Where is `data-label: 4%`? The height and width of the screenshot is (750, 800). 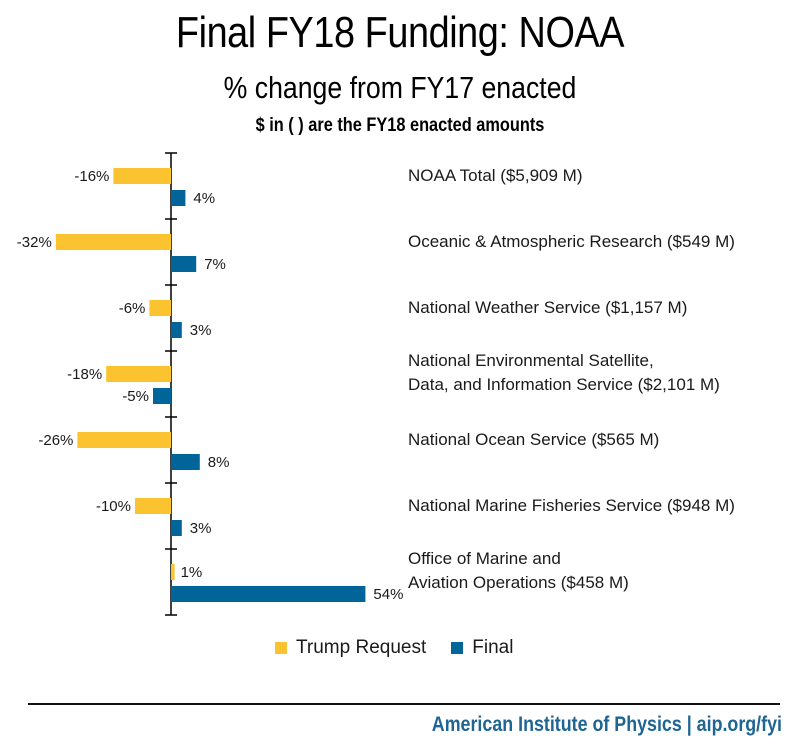
data-label: 4% is located at coordinates (204, 198).